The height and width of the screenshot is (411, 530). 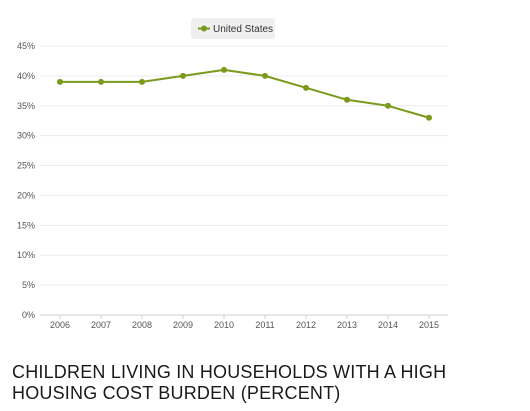 What do you see at coordinates (26, 225) in the screenshot?
I see `y-tick-label: 15%` at bounding box center [26, 225].